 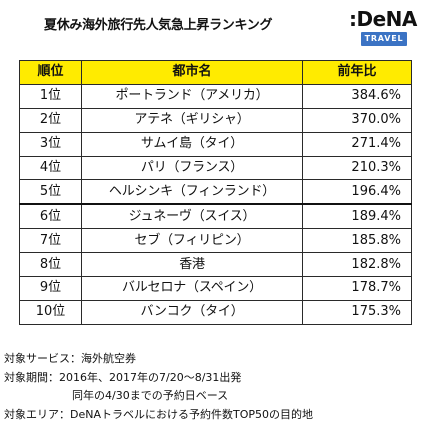 I want to click on table-row: 4位 パリ（フランス） 210.3%, so click(x=215, y=168).